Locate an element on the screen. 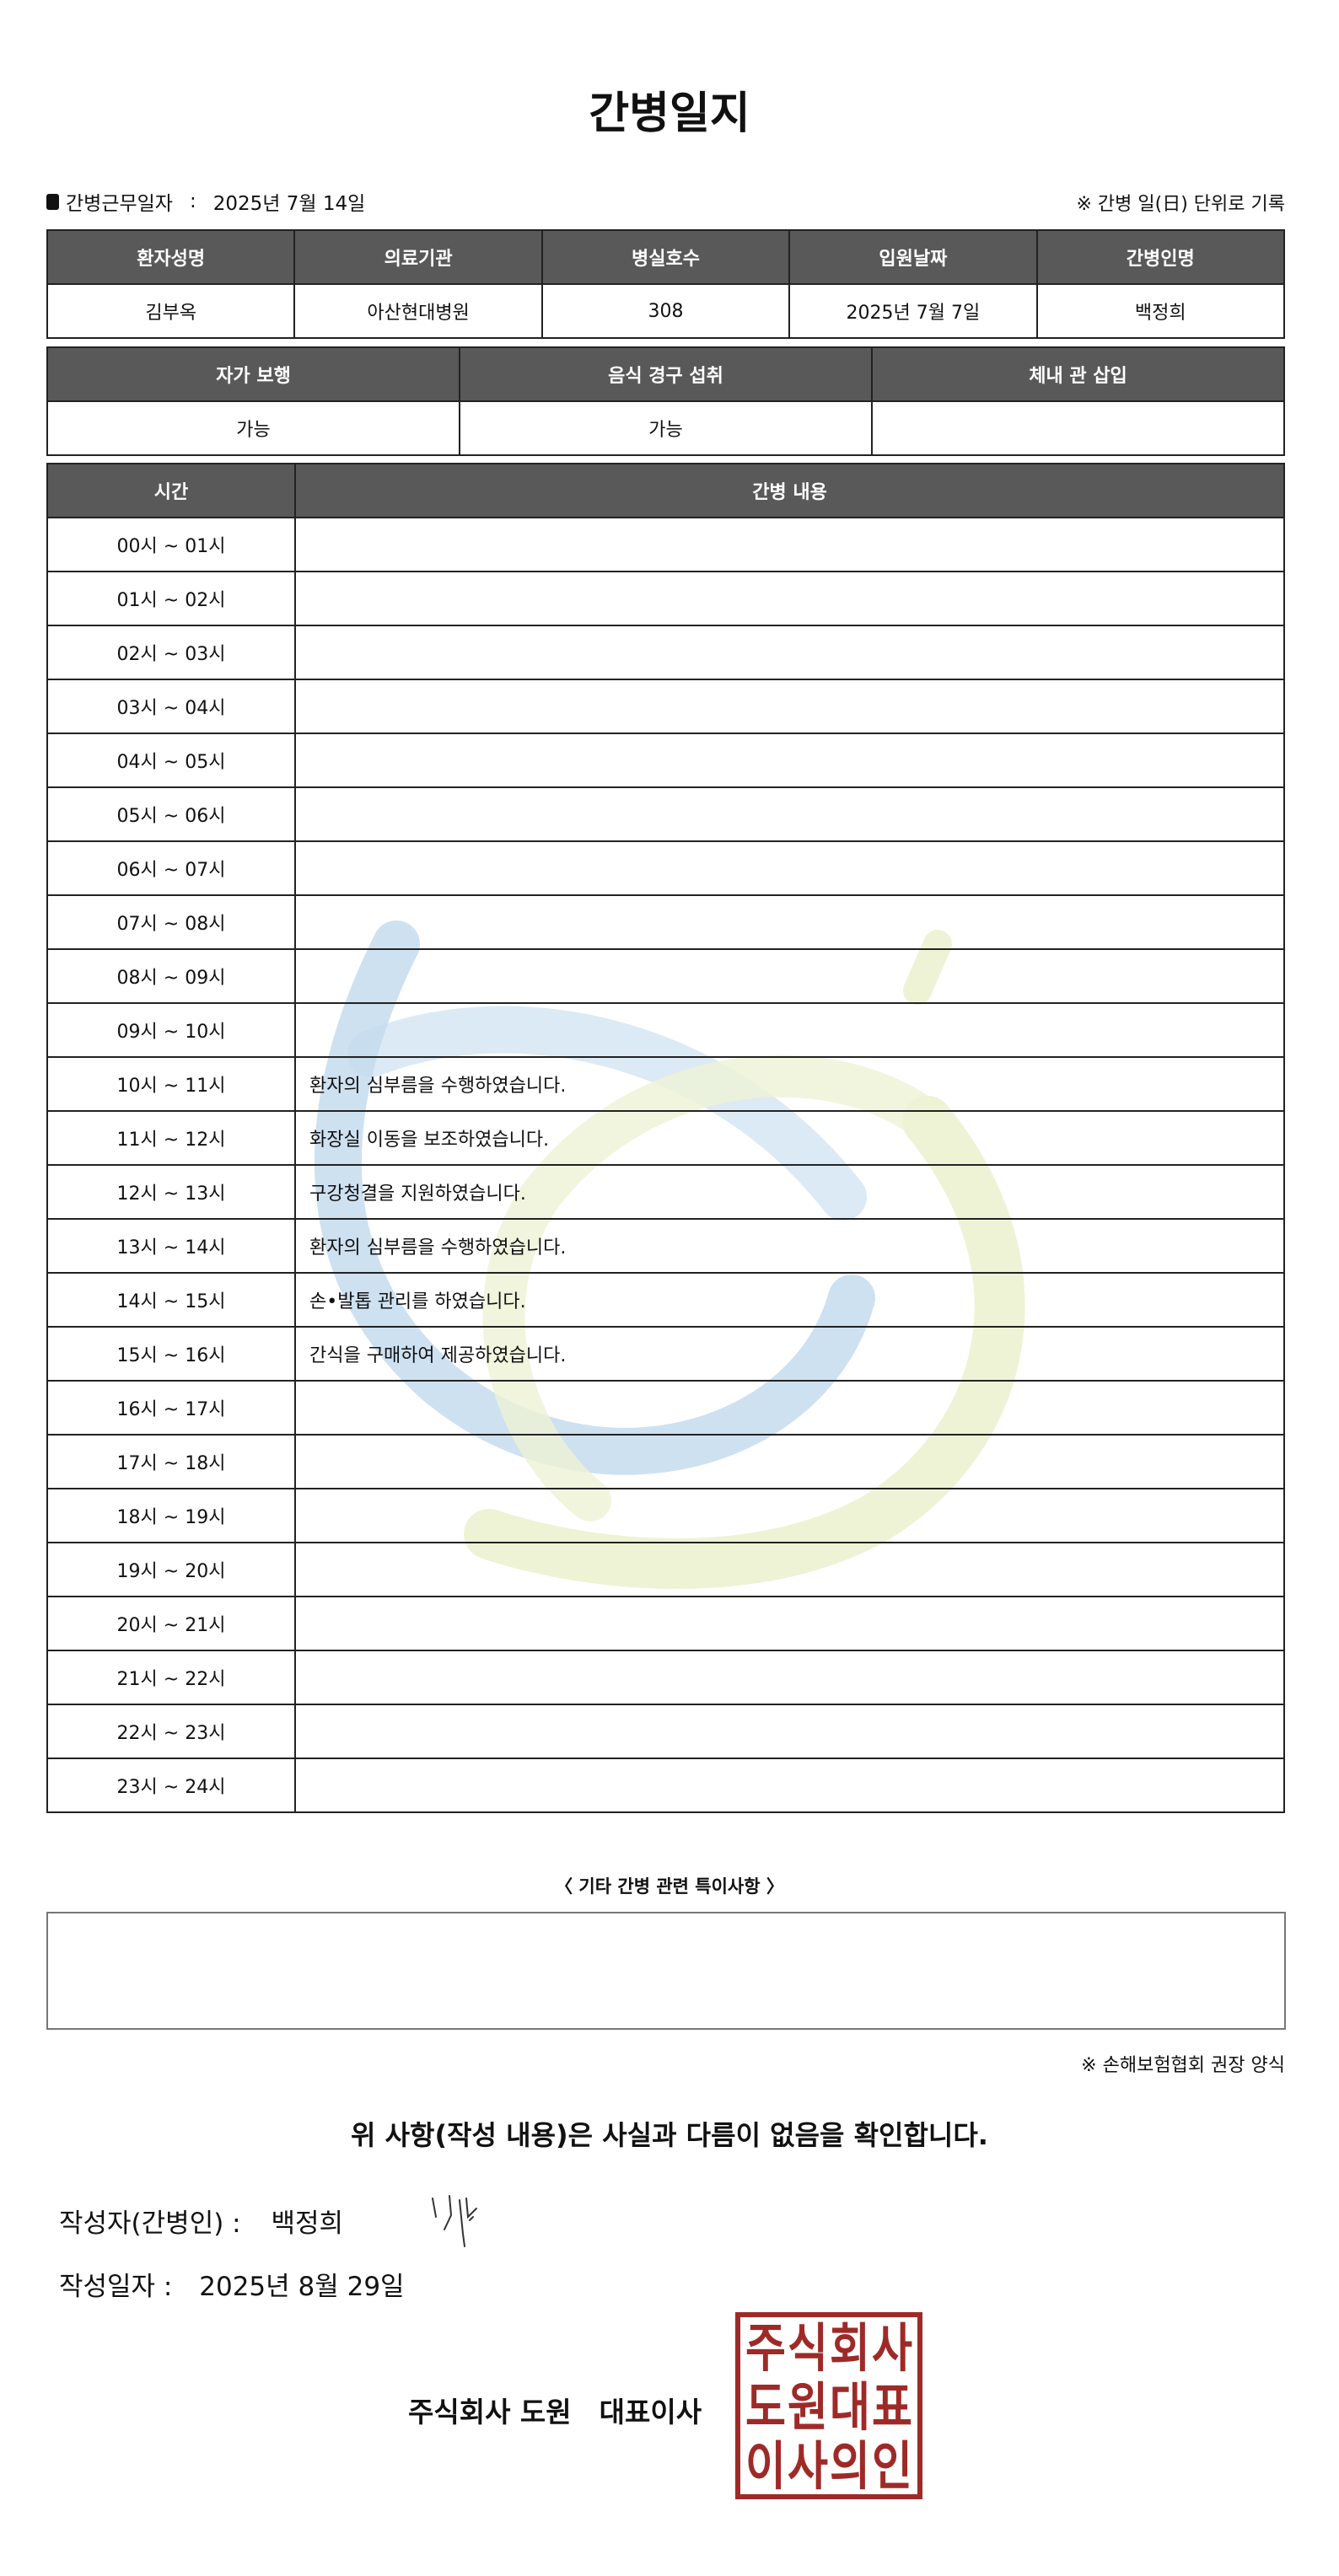 Image resolution: width=1339 pixels, height=2576 pixels. log-time: 23시 ~ 24시 is located at coordinates (171, 1785).